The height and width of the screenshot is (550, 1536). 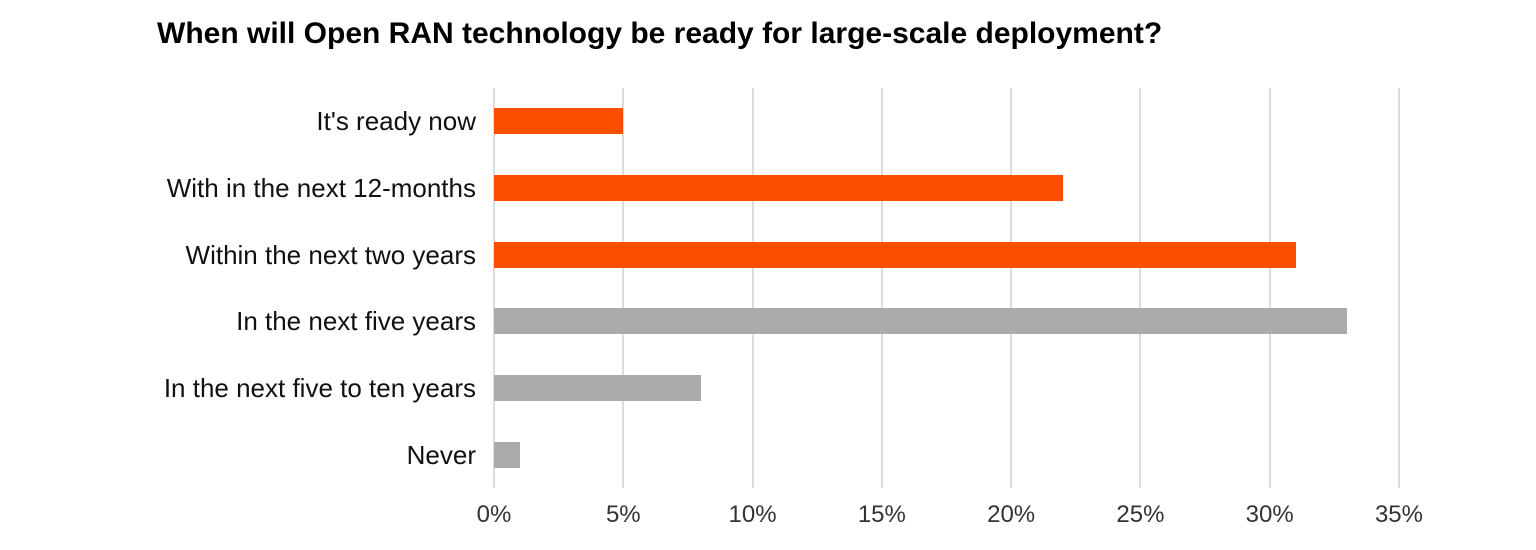 I want to click on category-label: It's ready now, so click(x=396, y=121).